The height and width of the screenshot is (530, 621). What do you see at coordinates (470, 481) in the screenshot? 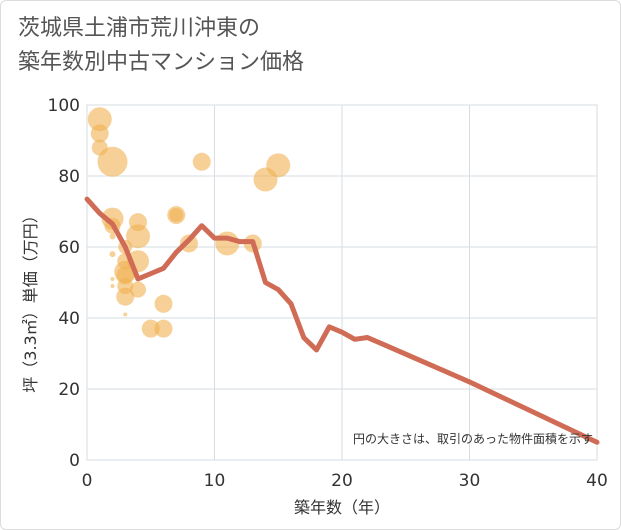
I see `x-tick-label: 30` at bounding box center [470, 481].